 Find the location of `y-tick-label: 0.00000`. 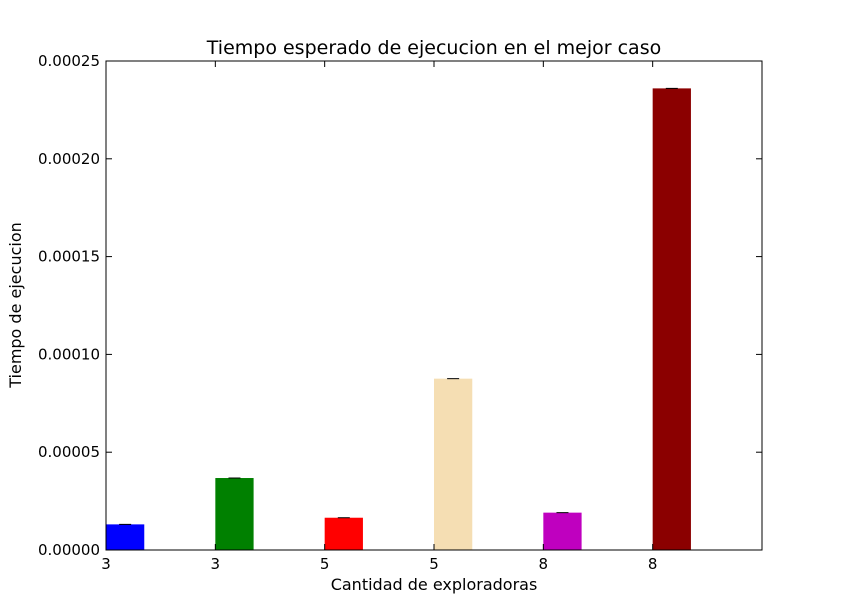

y-tick-label: 0.00000 is located at coordinates (69, 550).